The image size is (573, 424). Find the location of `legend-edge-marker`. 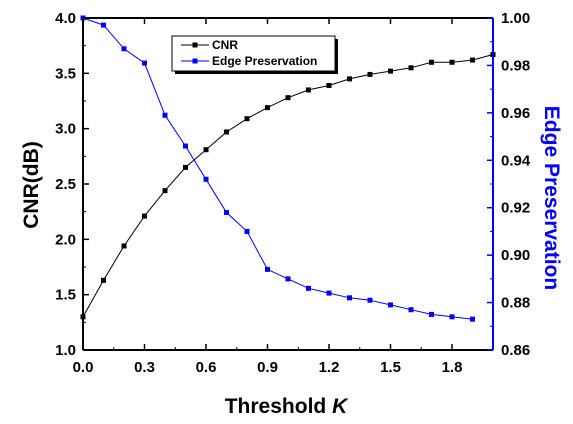

legend-edge-marker is located at coordinates (195, 61).